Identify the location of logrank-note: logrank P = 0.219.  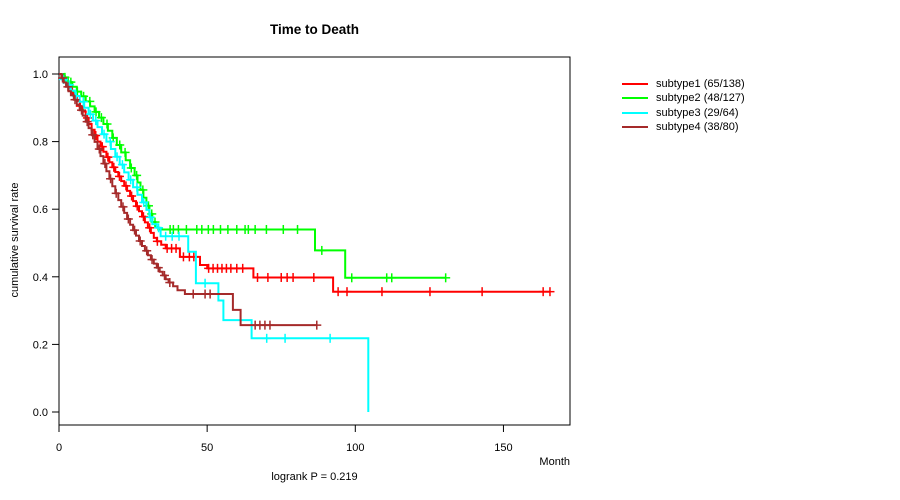
(314, 477).